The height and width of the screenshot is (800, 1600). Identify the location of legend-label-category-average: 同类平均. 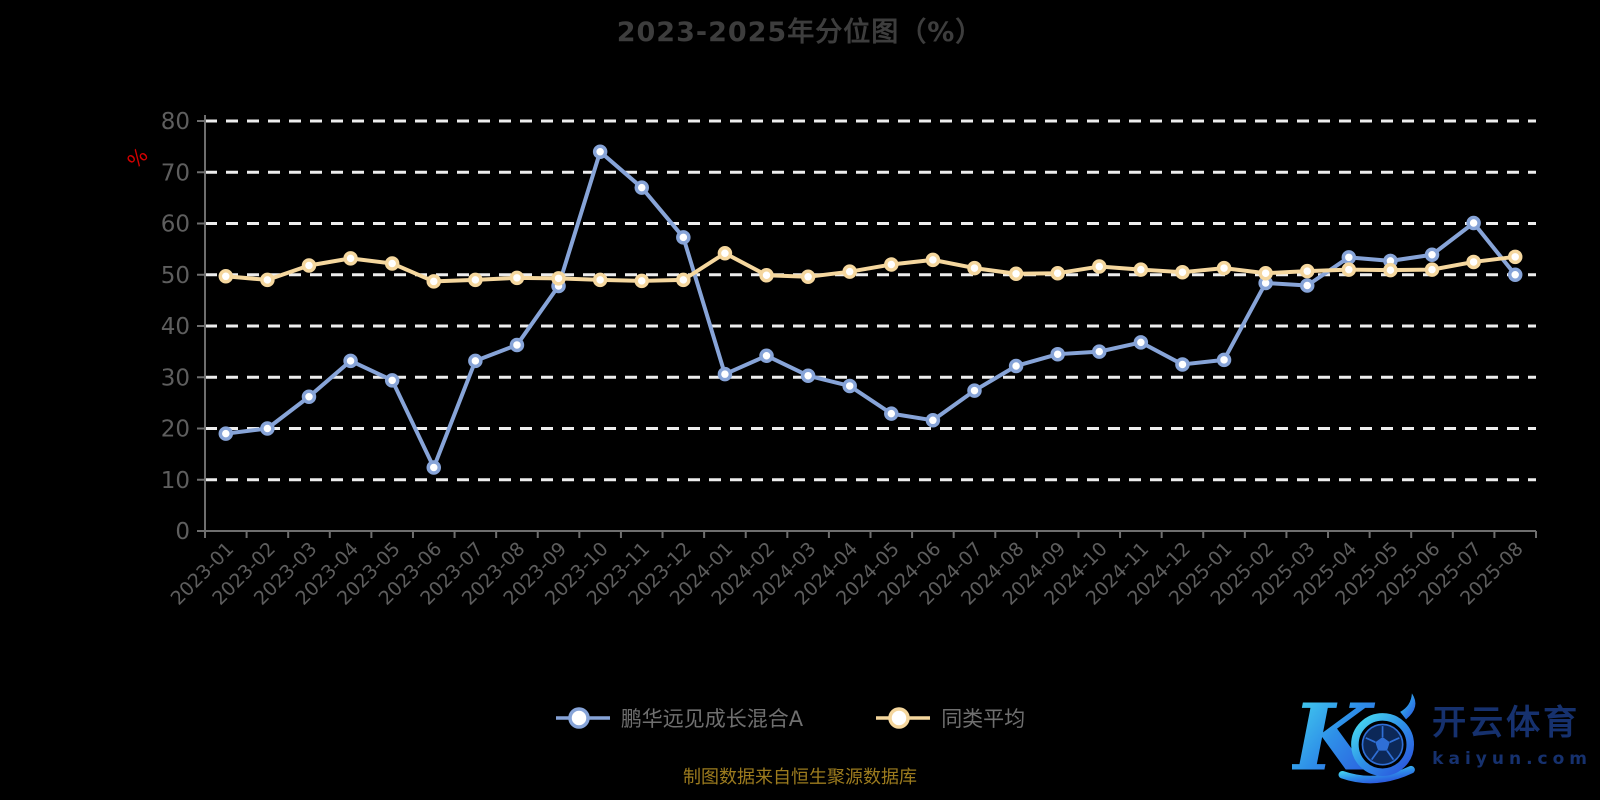
(983, 719).